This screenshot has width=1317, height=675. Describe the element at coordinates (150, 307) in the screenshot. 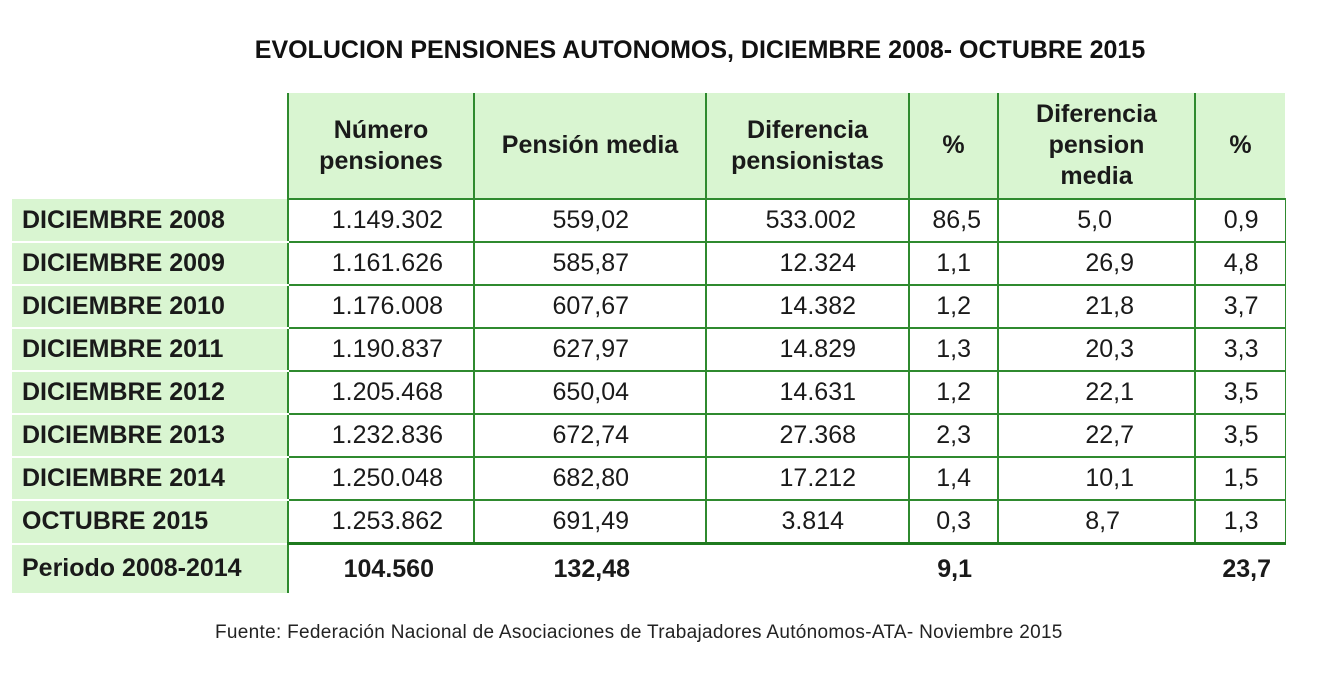

I see `row-label: DICIEMBRE 2010` at that location.